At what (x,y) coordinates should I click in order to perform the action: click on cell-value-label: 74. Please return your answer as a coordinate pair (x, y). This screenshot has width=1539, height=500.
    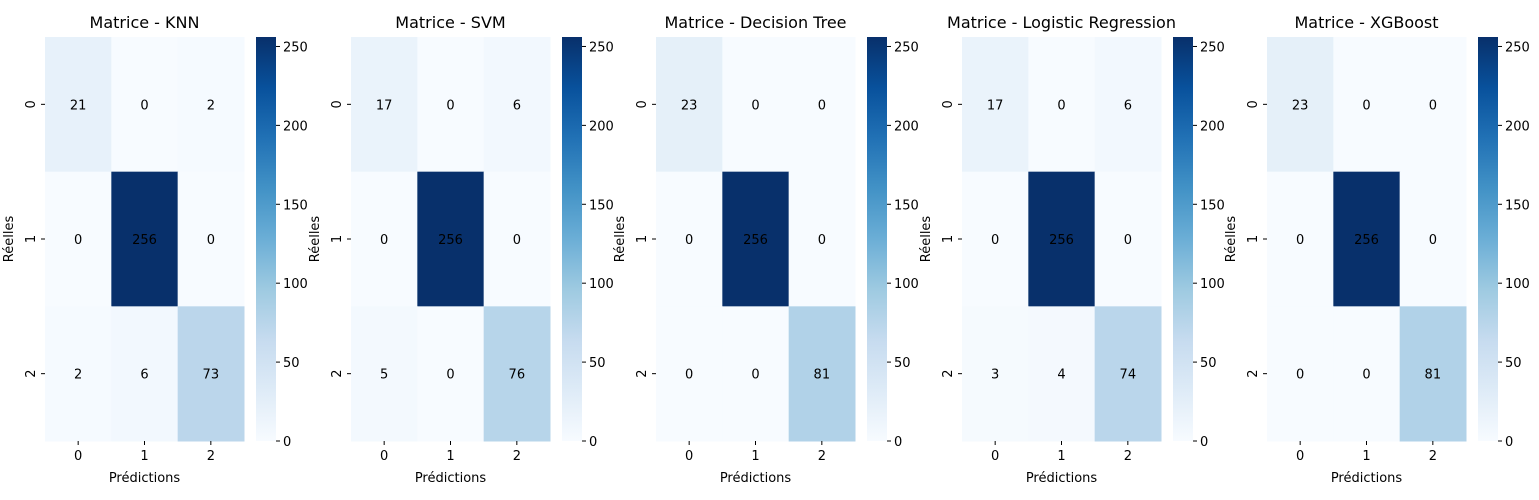
    Looking at the image, I should click on (1128, 375).